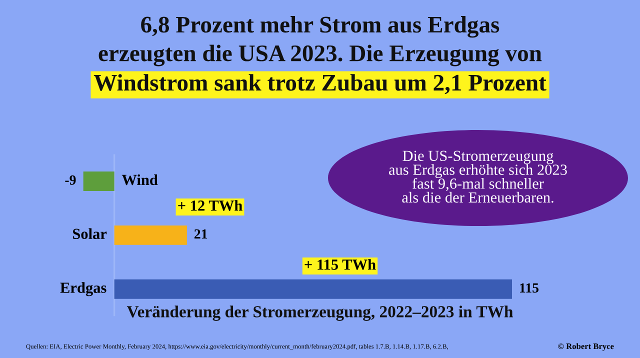  What do you see at coordinates (83, 289) in the screenshot?
I see `y-tick-label: Erdgas` at bounding box center [83, 289].